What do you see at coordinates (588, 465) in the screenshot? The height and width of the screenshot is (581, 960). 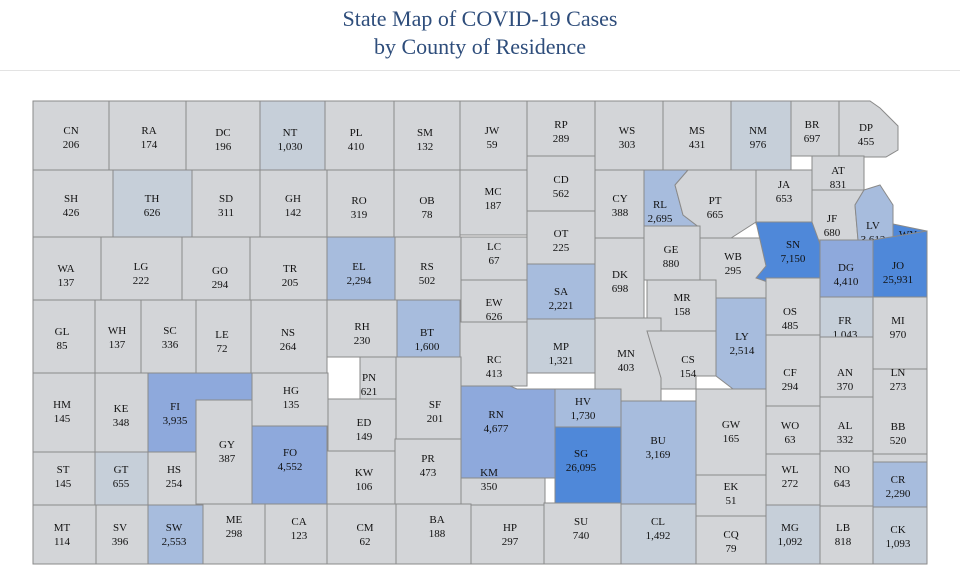 I see `county-sg: SG 26,095` at bounding box center [588, 465].